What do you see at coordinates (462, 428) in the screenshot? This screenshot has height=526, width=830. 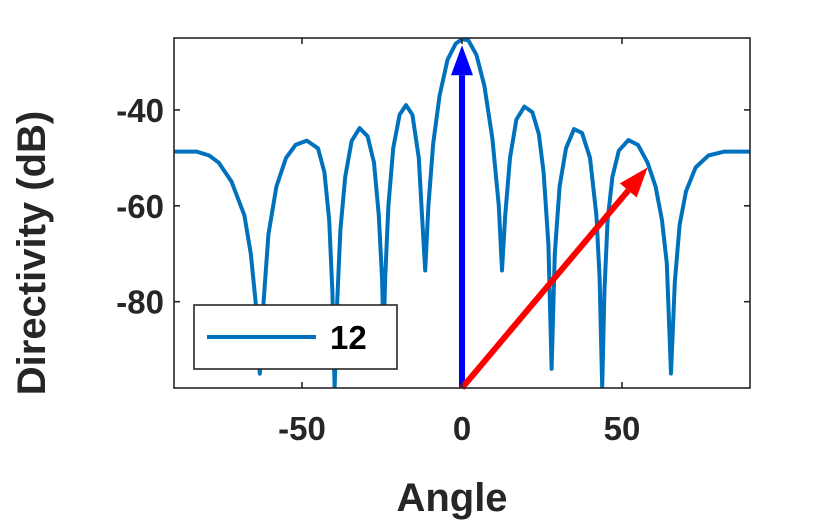 I see `x-tick-label: 0` at bounding box center [462, 428].